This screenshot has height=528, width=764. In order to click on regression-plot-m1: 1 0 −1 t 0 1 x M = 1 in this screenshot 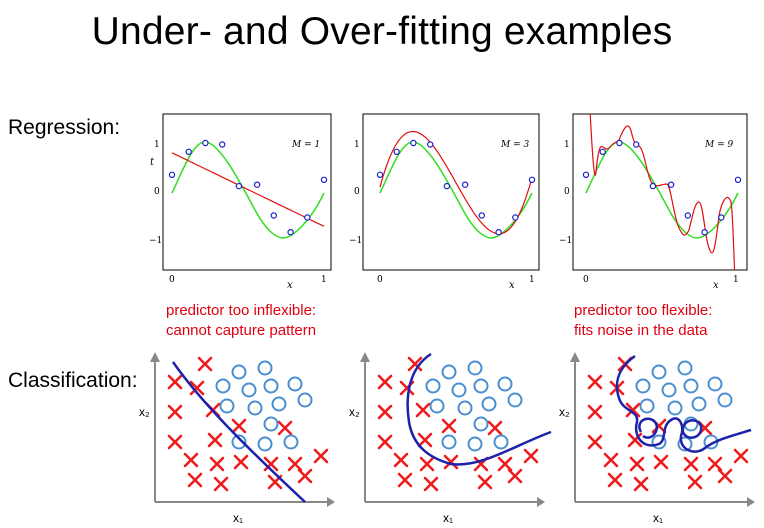, I will do `click(240, 201)`.